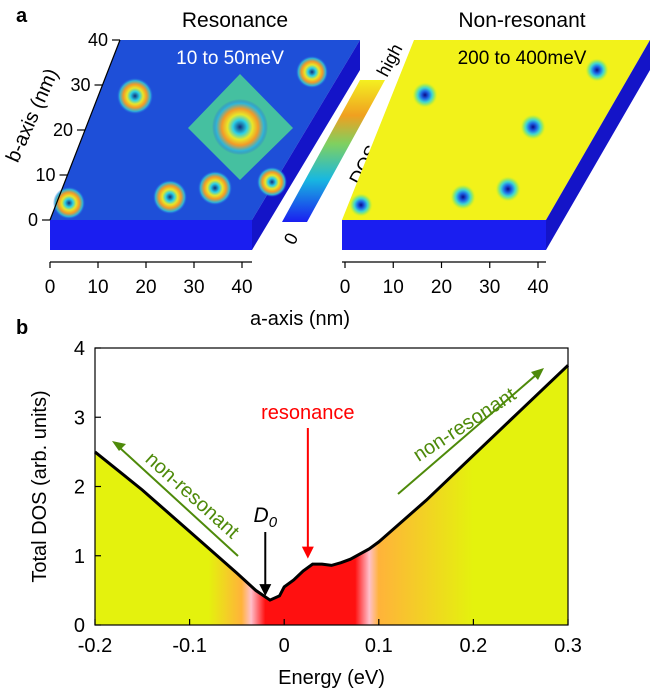  Describe the element at coordinates (297, 295) in the screenshot. I see `a-axis: 0 10 20 30 40 0 10 20 30 40 a-axis (nm)` at that location.